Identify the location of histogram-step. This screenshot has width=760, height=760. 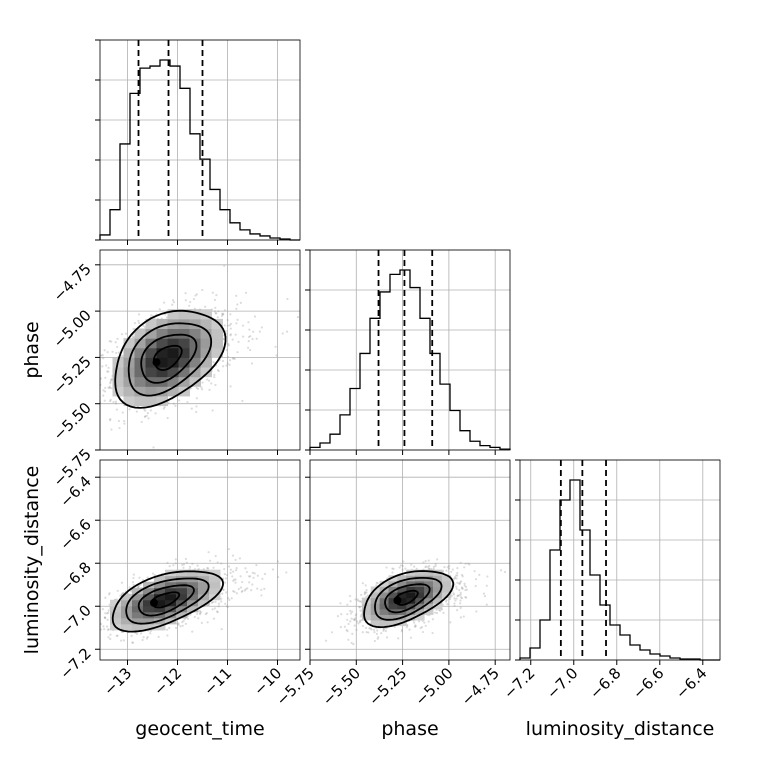
(199, 150).